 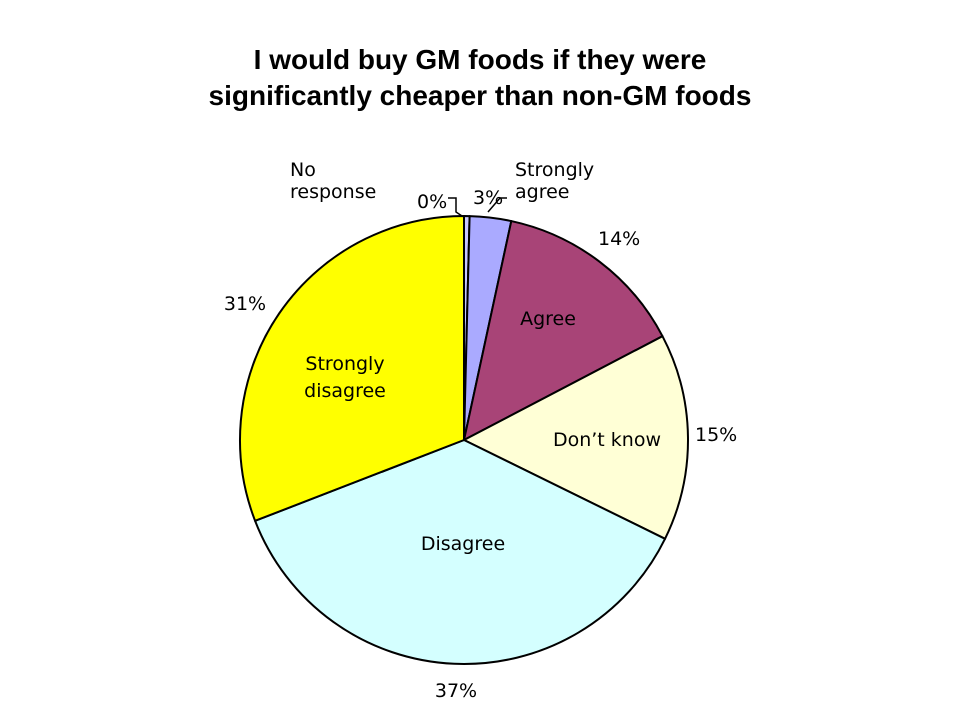 What do you see at coordinates (456, 691) in the screenshot?
I see `value-label-disagree: 37%` at bounding box center [456, 691].